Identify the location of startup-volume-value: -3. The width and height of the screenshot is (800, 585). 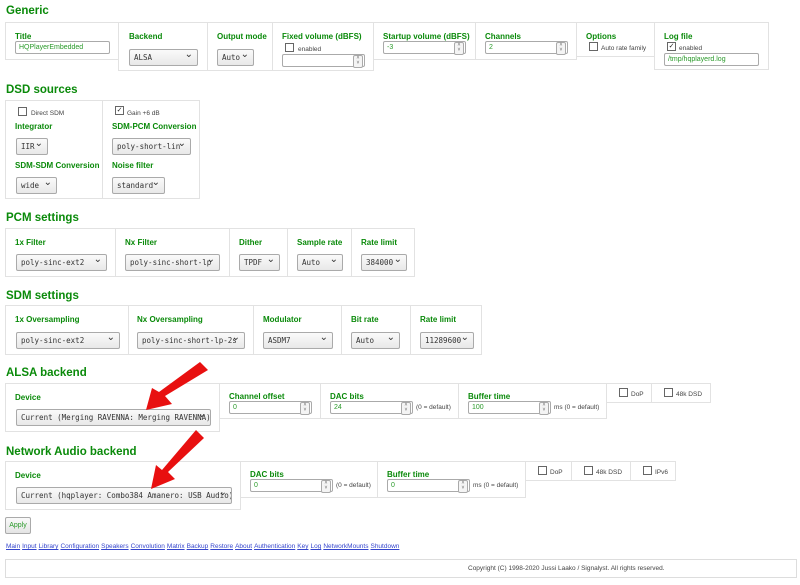
(390, 47).